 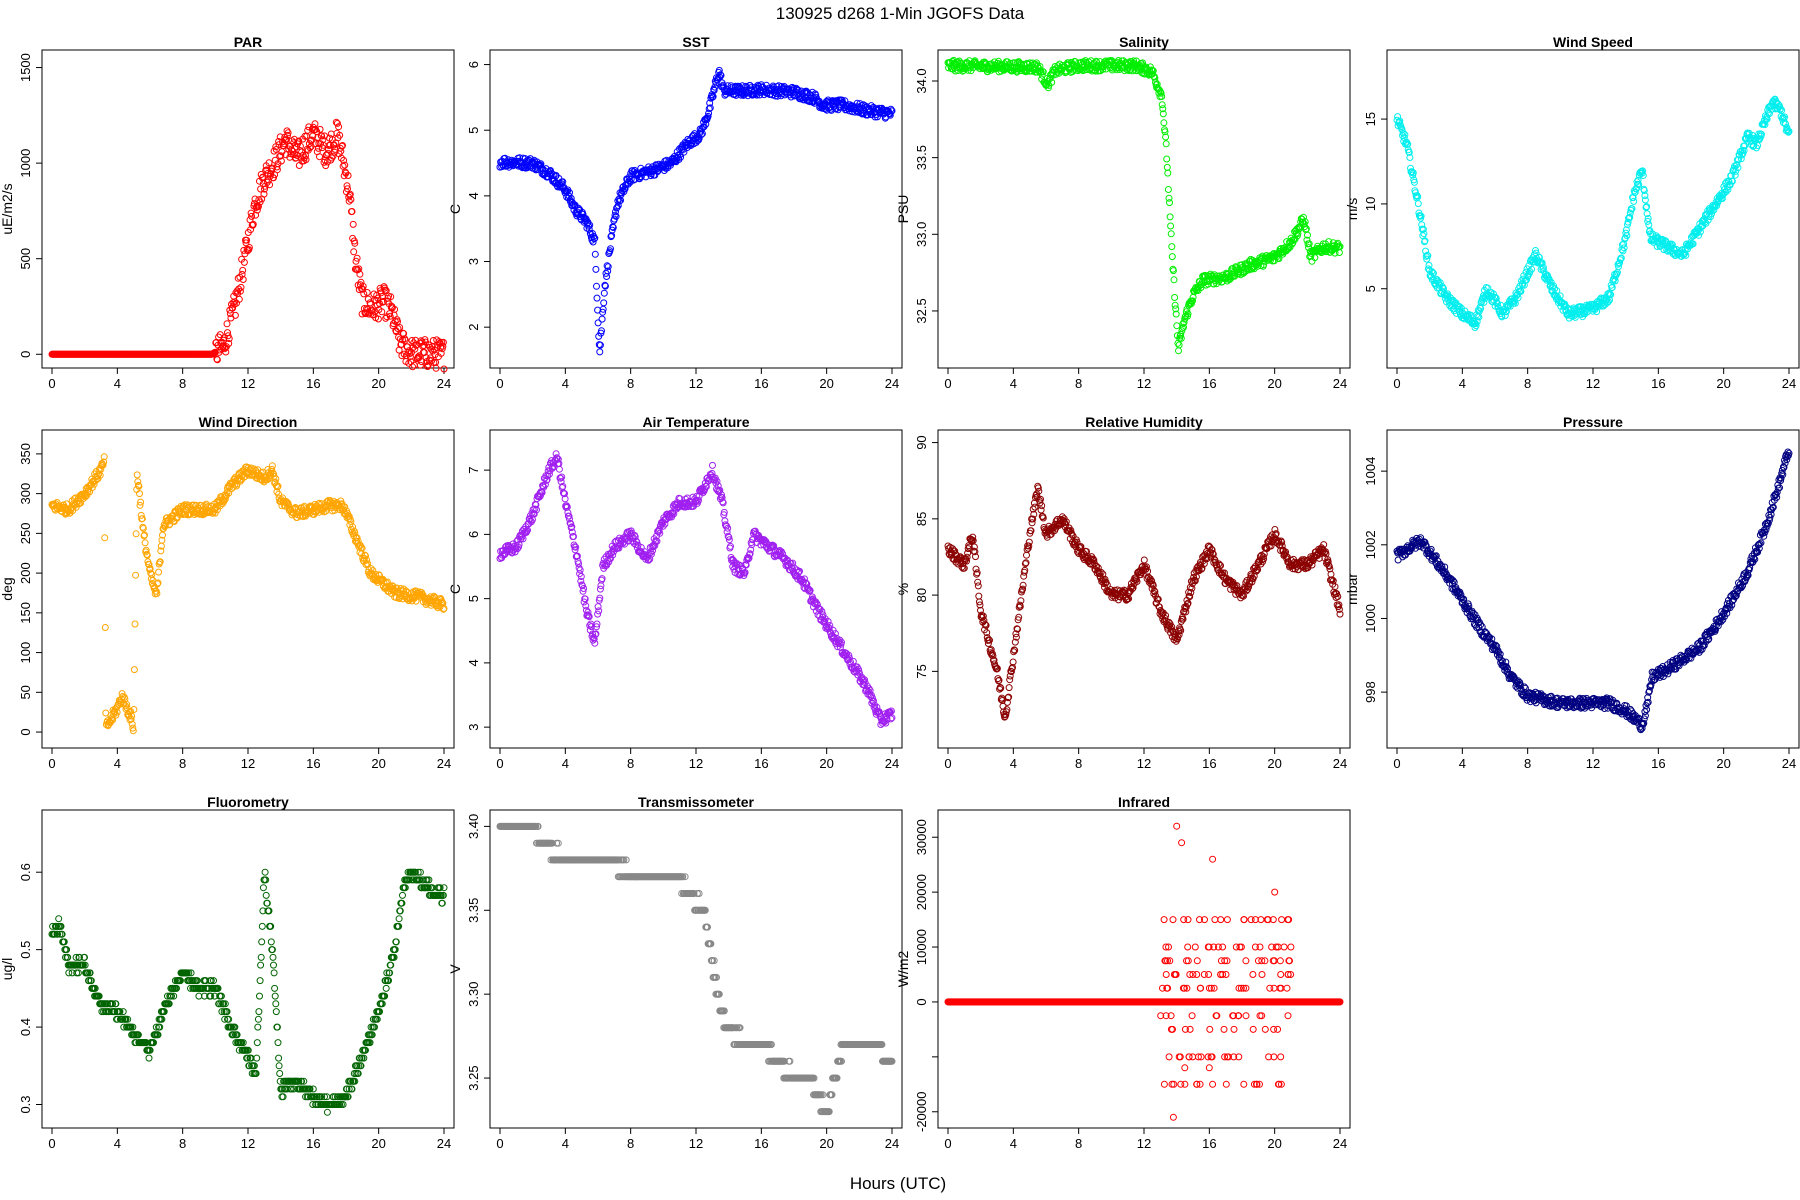 I want to click on y-tick-label: 75, so click(x=921, y=671).